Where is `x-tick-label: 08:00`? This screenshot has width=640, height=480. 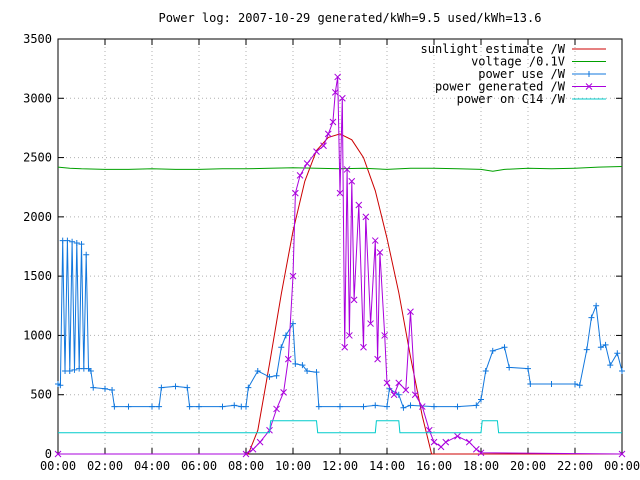 x-tick-label: 08:00 is located at coordinates (246, 466).